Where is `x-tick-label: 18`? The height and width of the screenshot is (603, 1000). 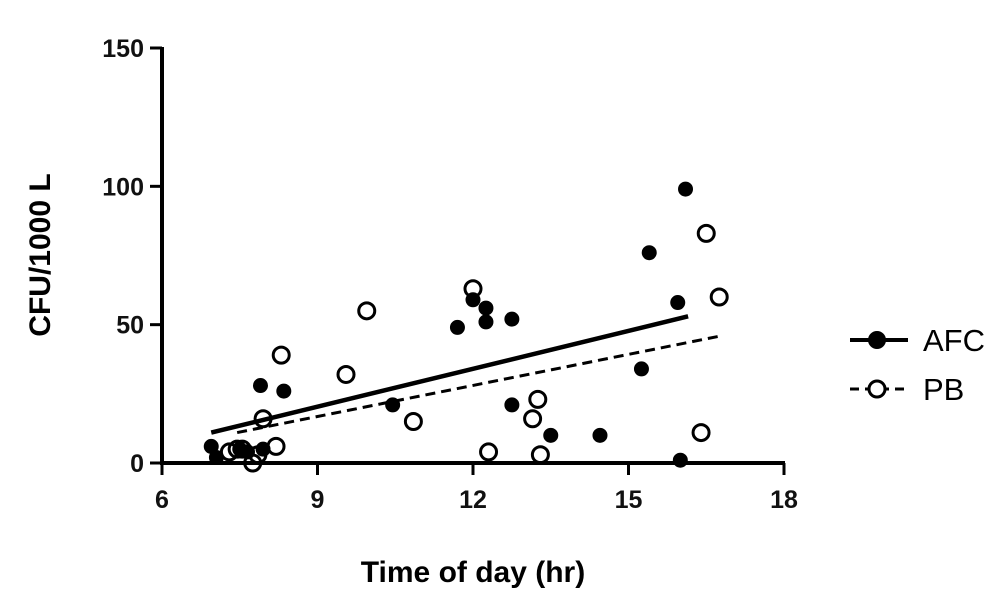
x-tick-label: 18 is located at coordinates (784, 500).